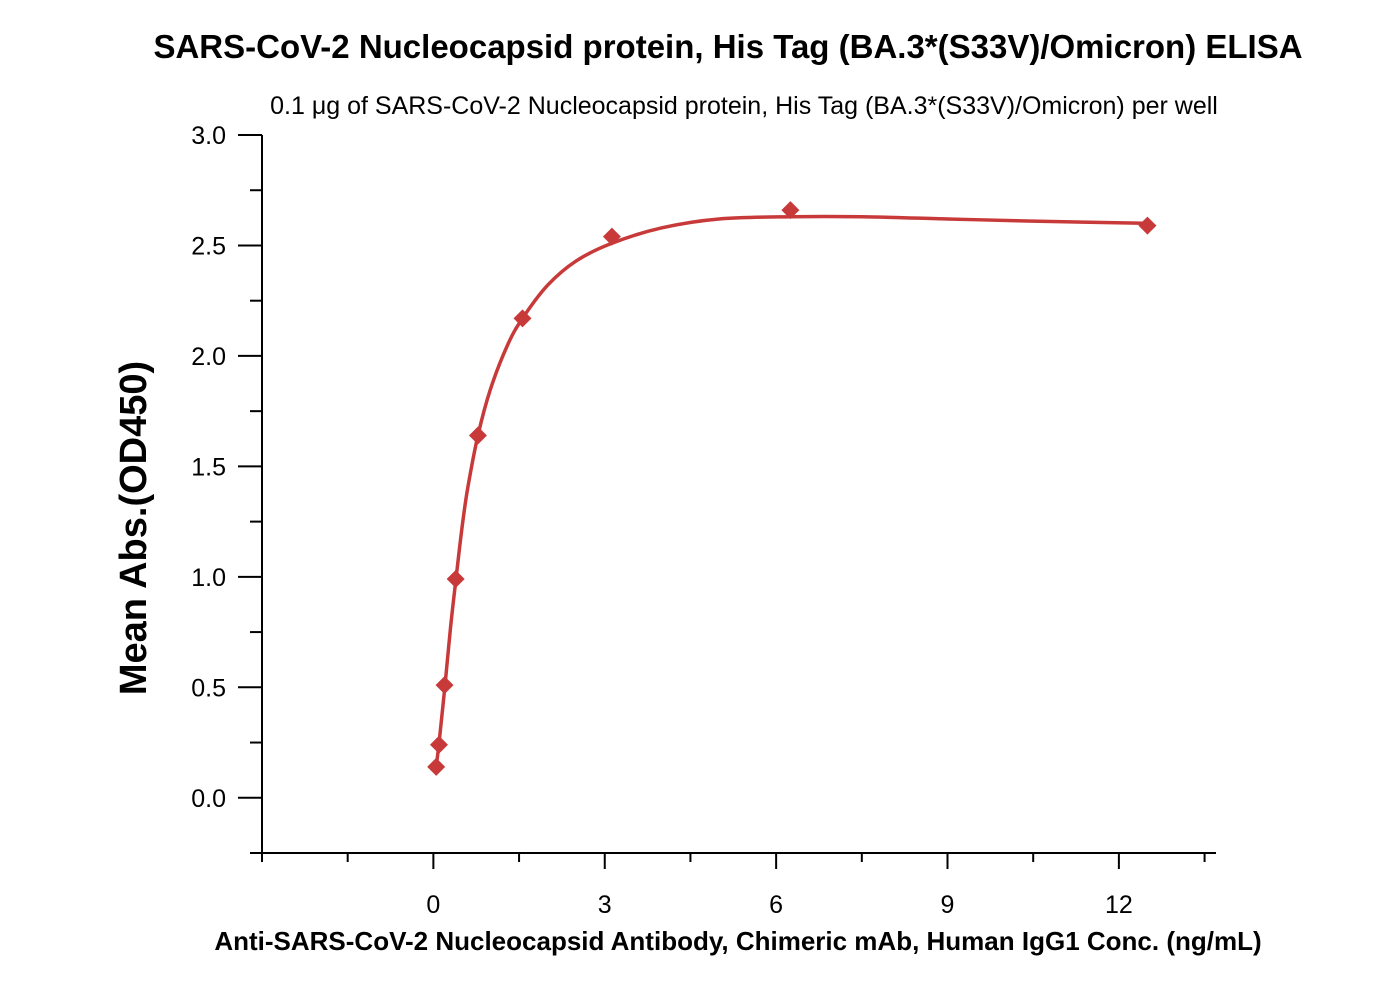 This screenshot has height=1000, width=1400. What do you see at coordinates (948, 905) in the screenshot?
I see `x-tick-label: 9` at bounding box center [948, 905].